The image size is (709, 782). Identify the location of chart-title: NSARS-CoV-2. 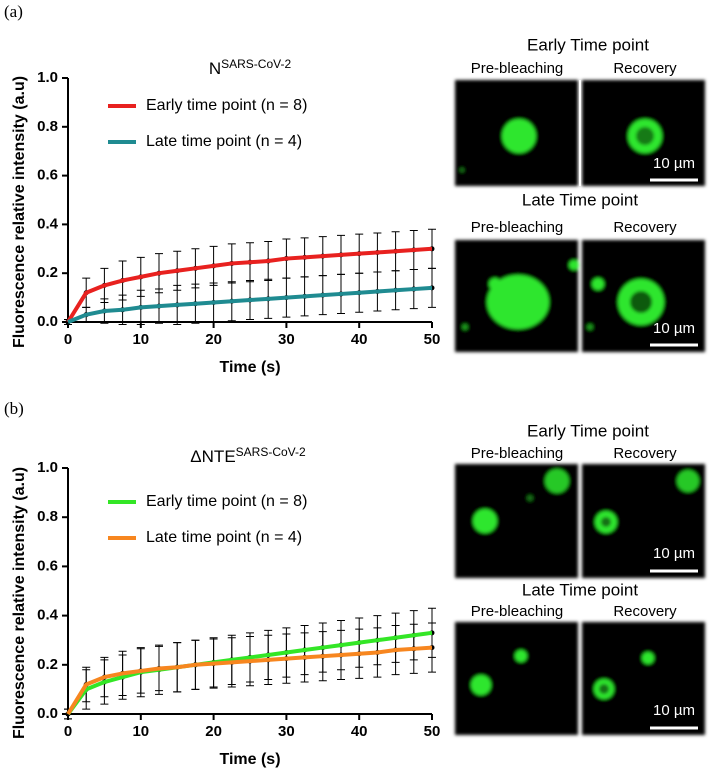
(250, 67).